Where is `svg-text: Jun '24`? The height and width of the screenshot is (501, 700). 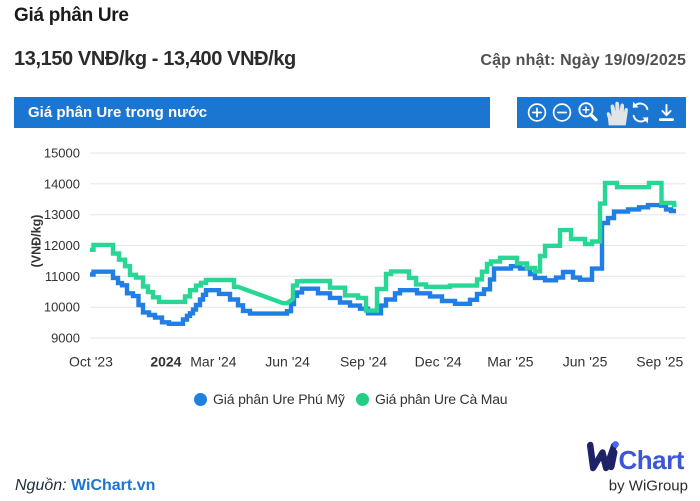
svg-text: Jun '24 is located at coordinates (287, 362).